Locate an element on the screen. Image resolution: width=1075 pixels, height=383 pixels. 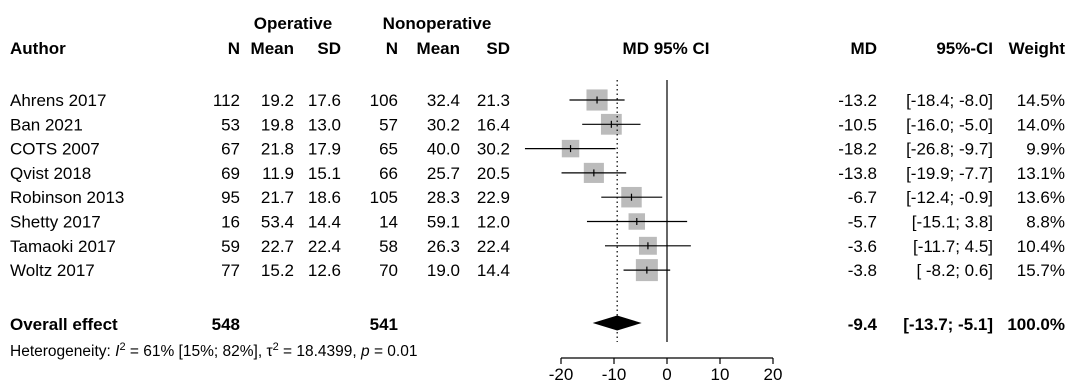
study-n2: 70 is located at coordinates (388, 270).